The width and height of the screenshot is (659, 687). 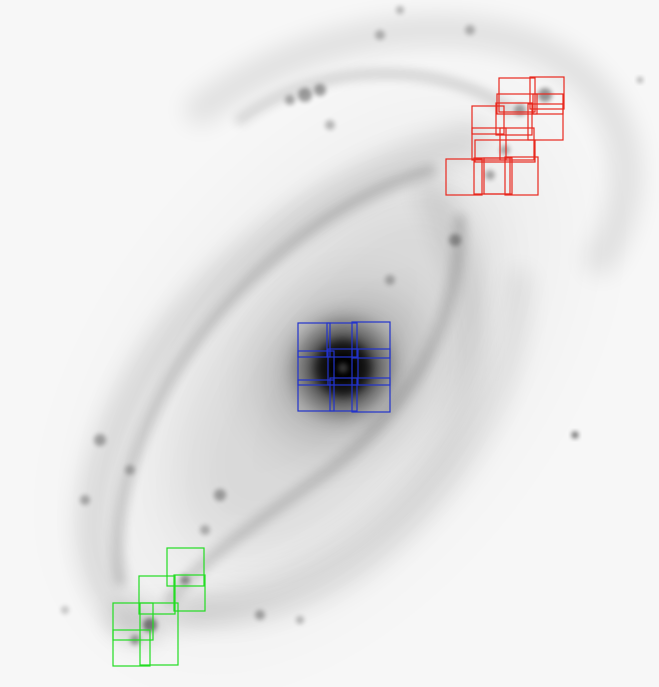 I want to click on blue-box-group, so click(x=344, y=367).